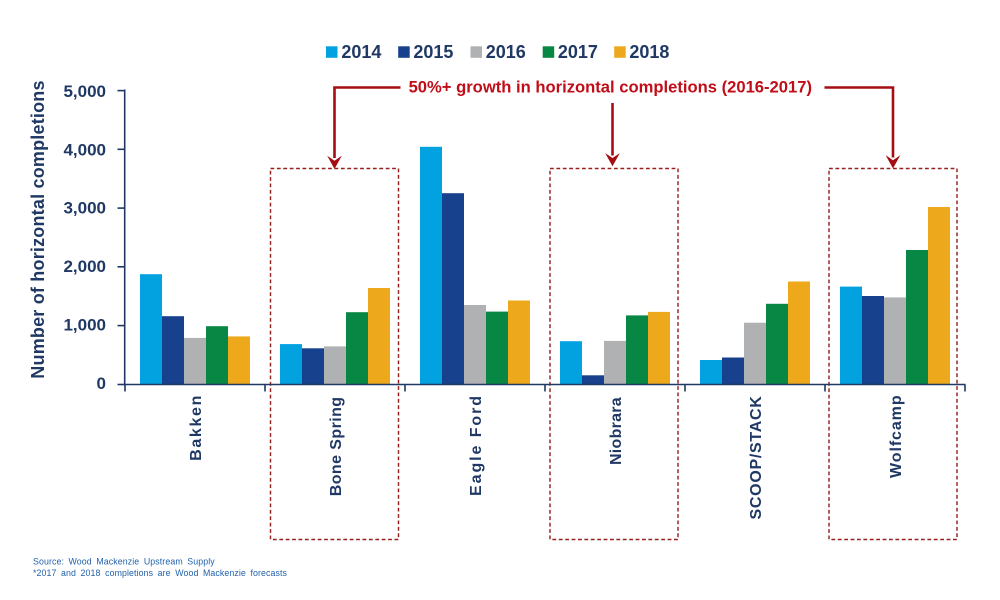  What do you see at coordinates (649, 52) in the screenshot?
I see `svg-text: 2018` at bounding box center [649, 52].